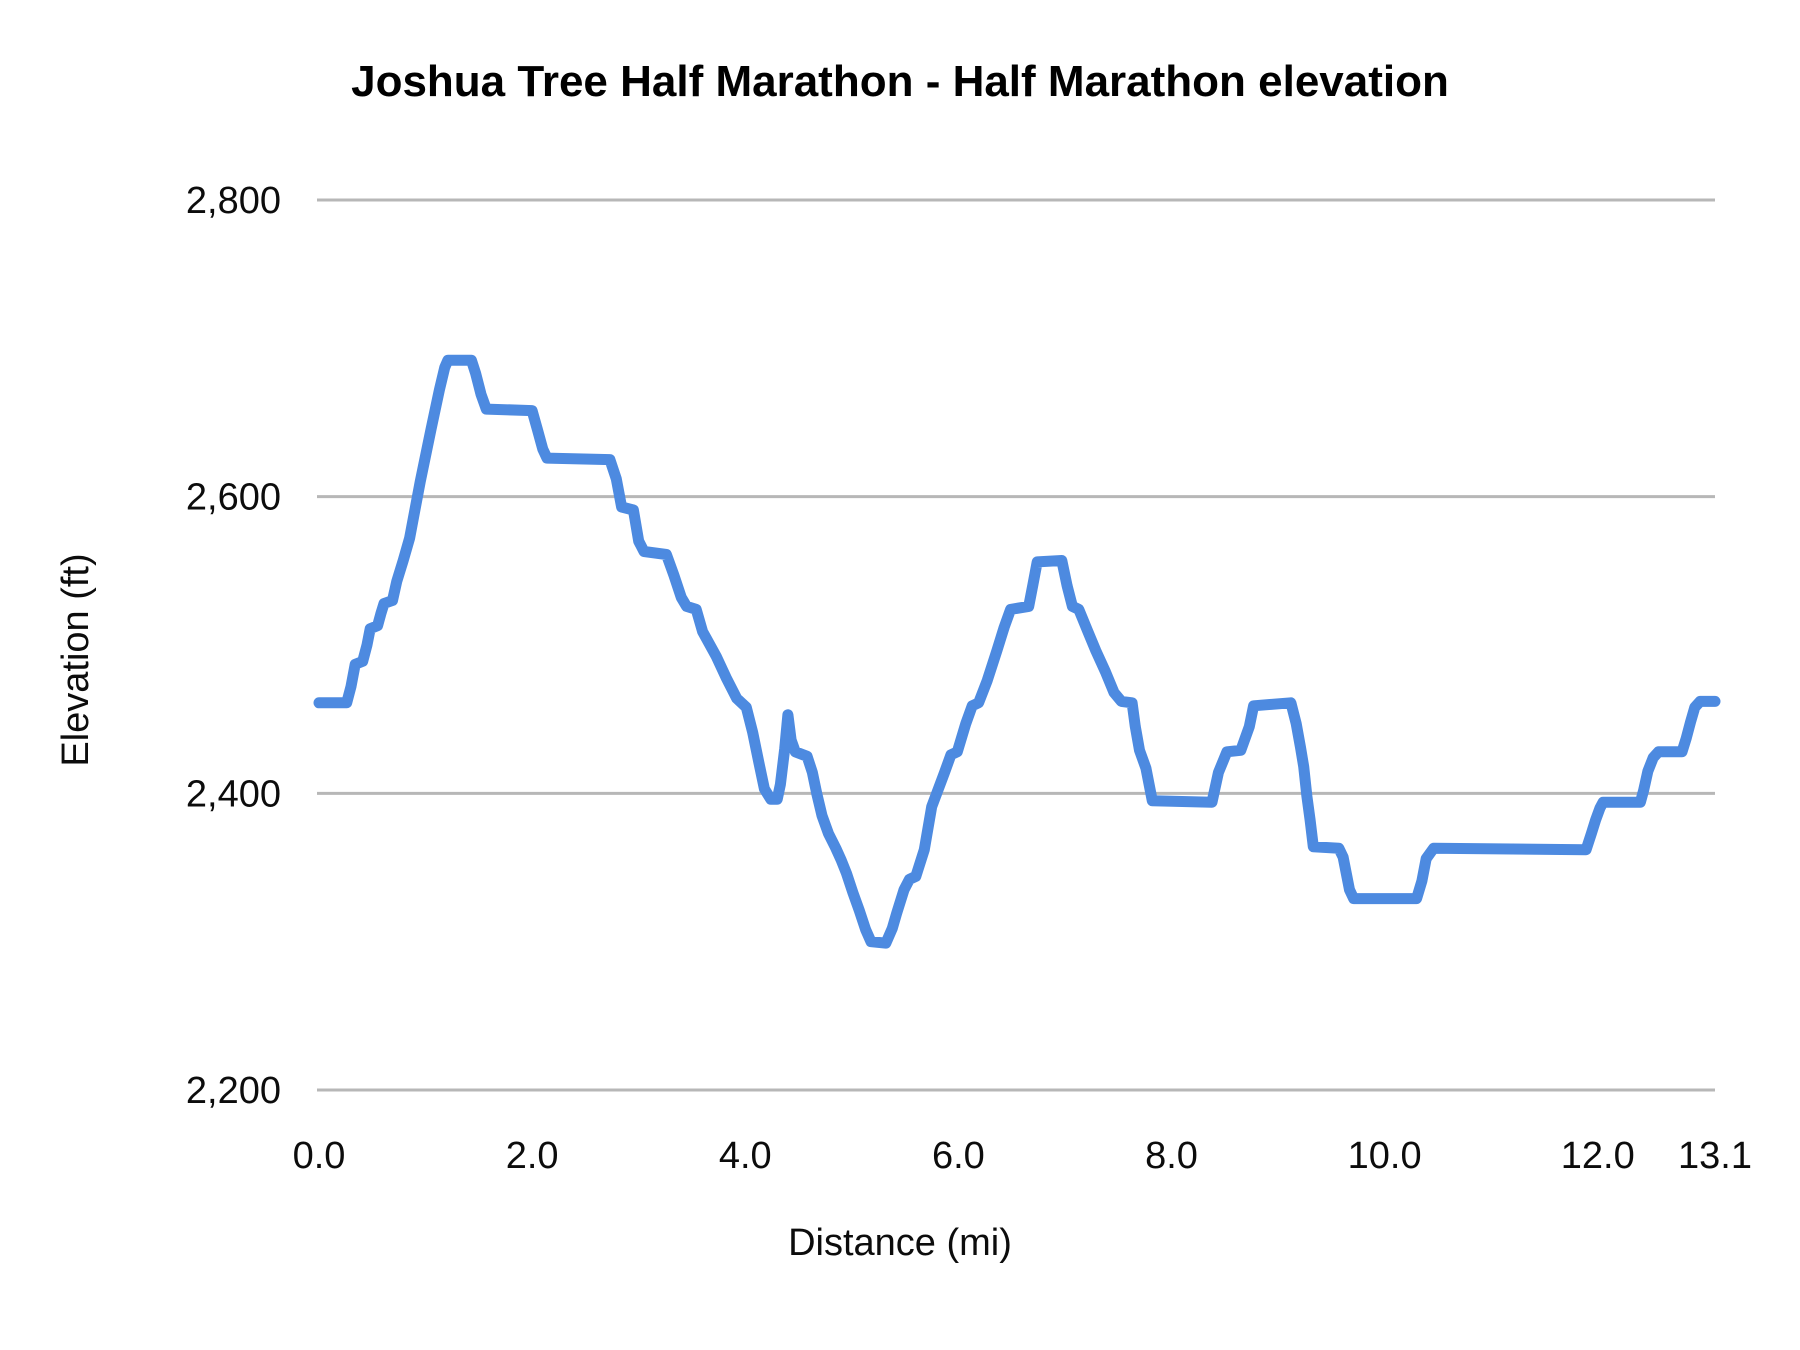 The image size is (1800, 1350). I want to click on x-tick-label: 4.0, so click(745, 1156).